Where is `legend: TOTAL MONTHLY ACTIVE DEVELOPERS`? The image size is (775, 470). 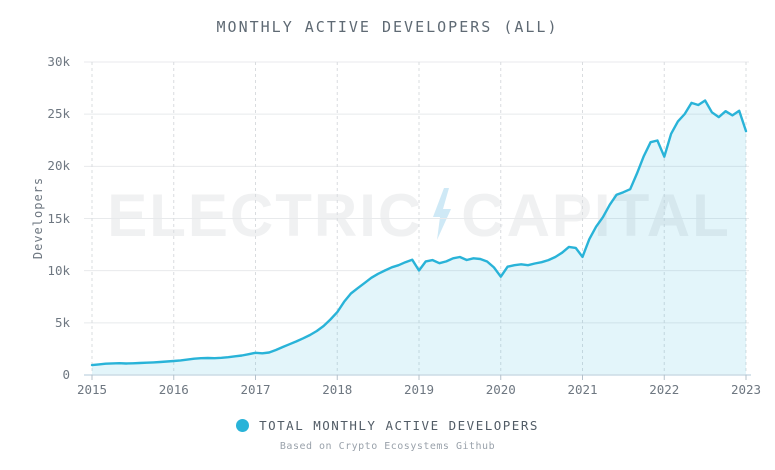
legend: TOTAL MONTHLY ACTIVE DEVELOPERS is located at coordinates (387, 425).